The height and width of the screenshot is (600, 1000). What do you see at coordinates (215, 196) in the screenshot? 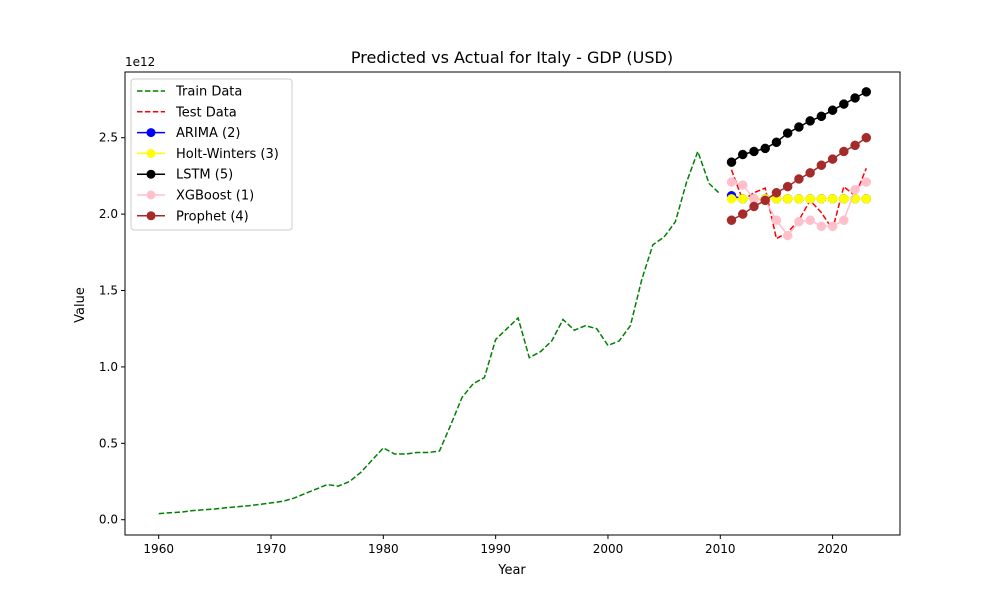
I see `legend-label-xgboost-1: XGBoost (1)` at bounding box center [215, 196].